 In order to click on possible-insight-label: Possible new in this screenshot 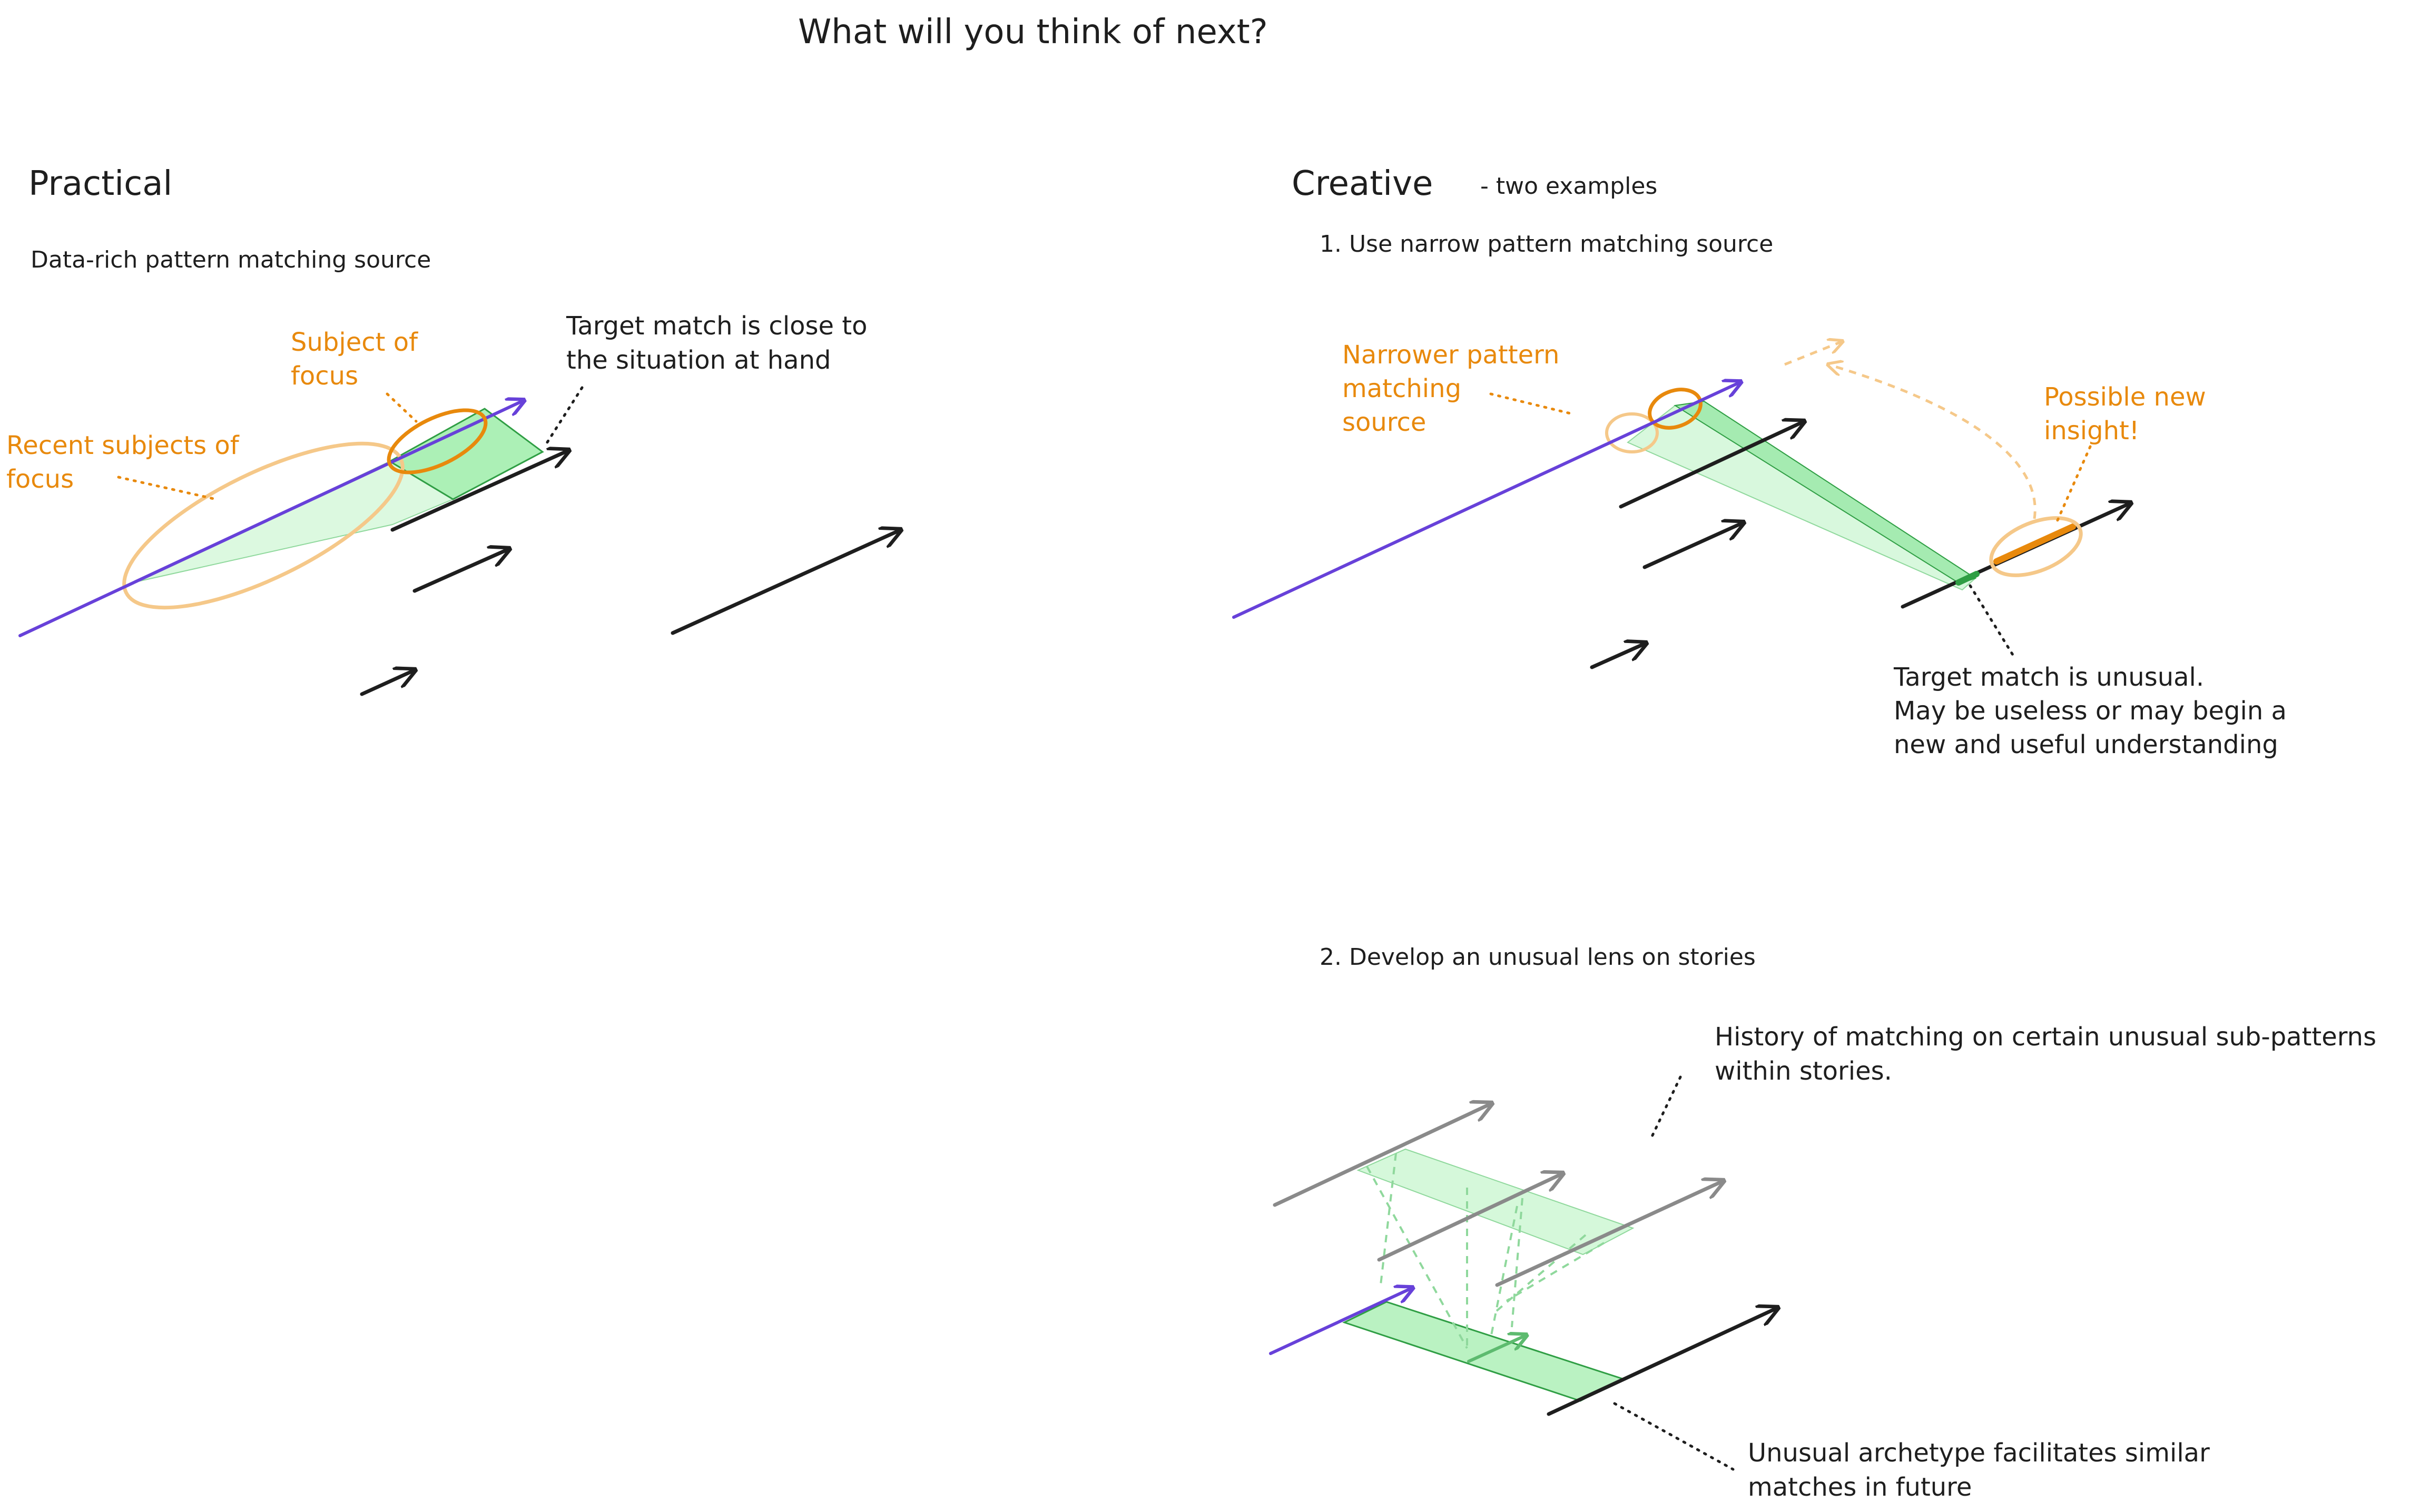, I will do `click(2125, 397)`.